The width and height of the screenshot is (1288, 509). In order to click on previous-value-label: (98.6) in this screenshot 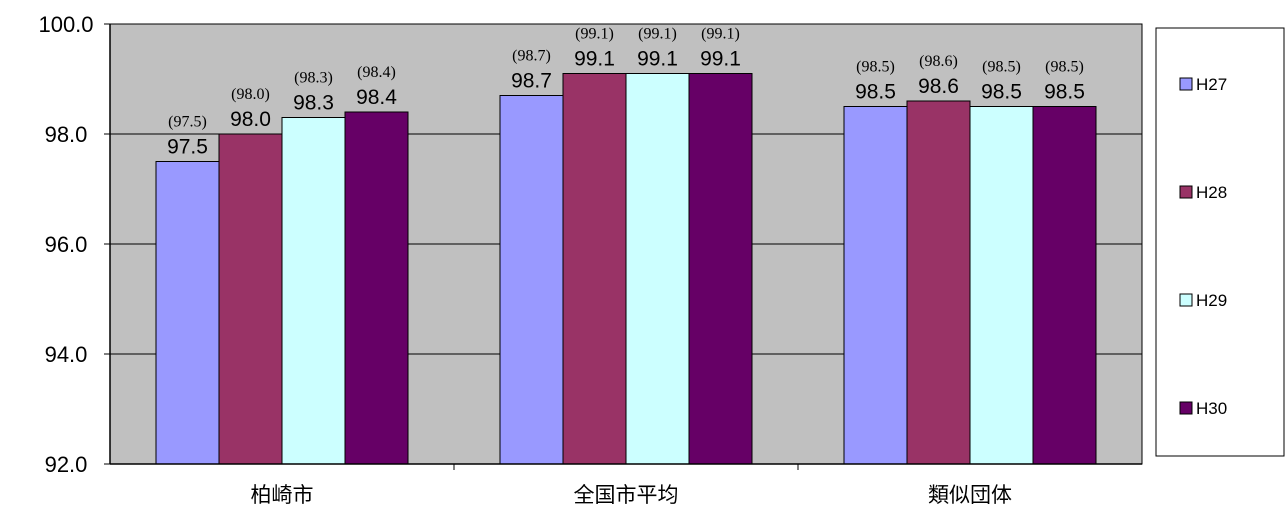, I will do `click(938, 61)`.